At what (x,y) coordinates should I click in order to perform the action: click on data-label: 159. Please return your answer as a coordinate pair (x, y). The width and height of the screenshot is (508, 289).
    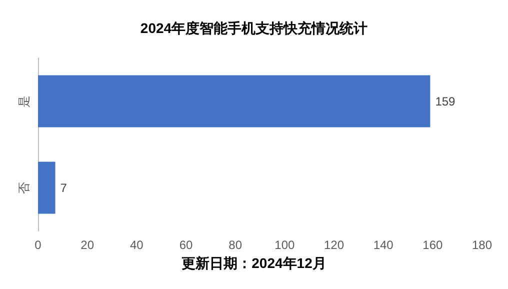
    Looking at the image, I should click on (445, 101).